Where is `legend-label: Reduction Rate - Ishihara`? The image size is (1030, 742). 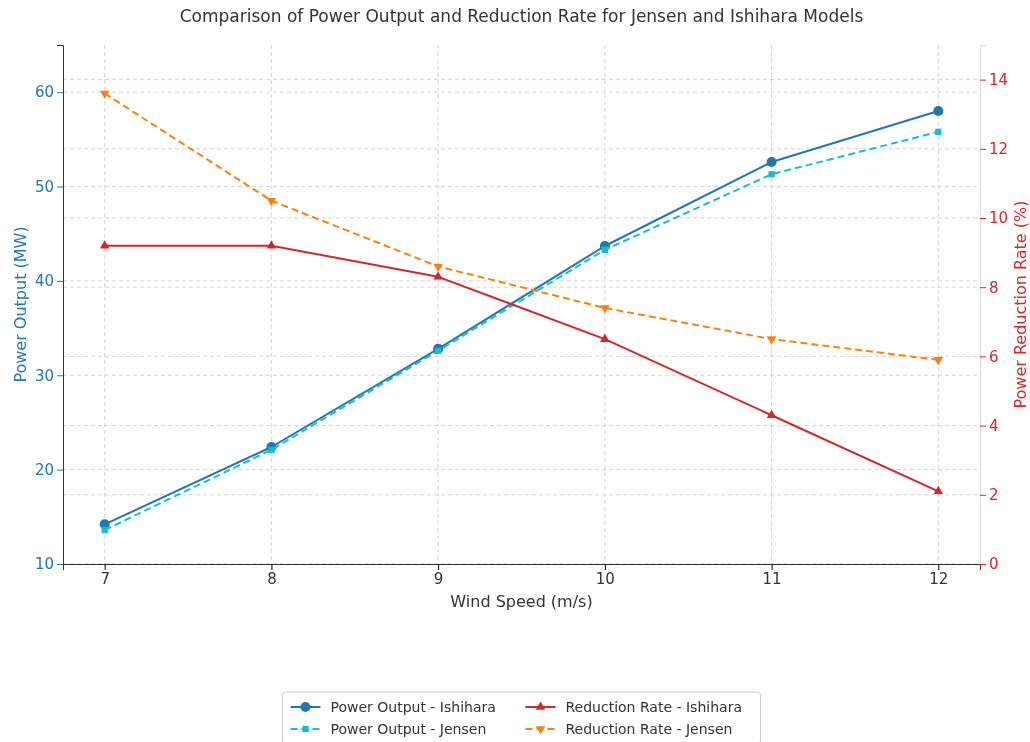
legend-label: Reduction Rate - Ishihara is located at coordinates (653, 707).